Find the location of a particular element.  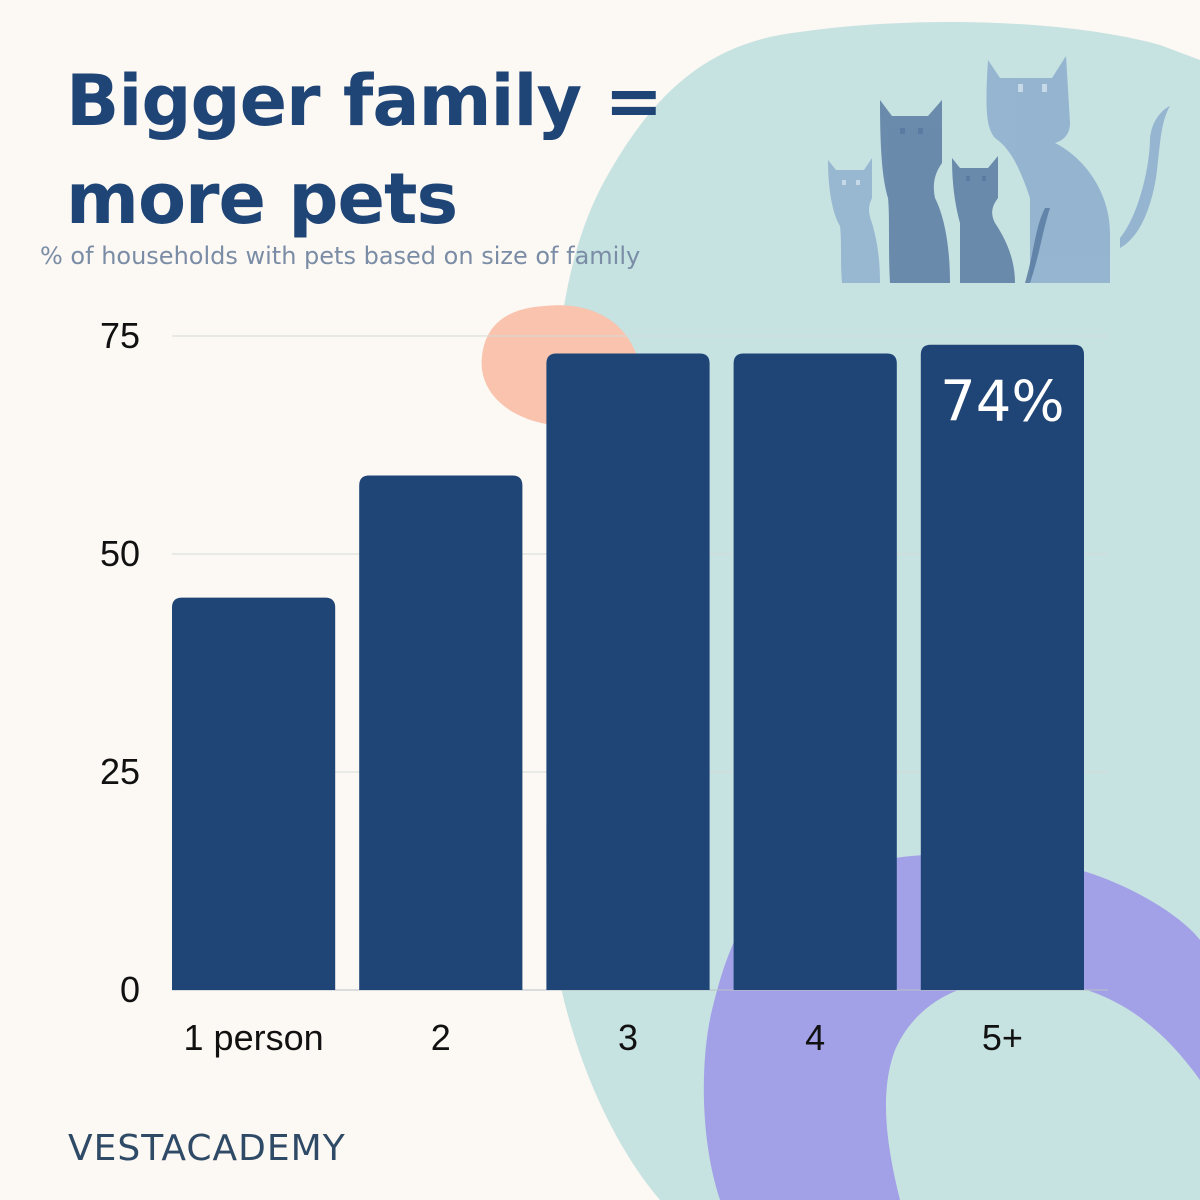

x-tick-label: 3 is located at coordinates (628, 1037).